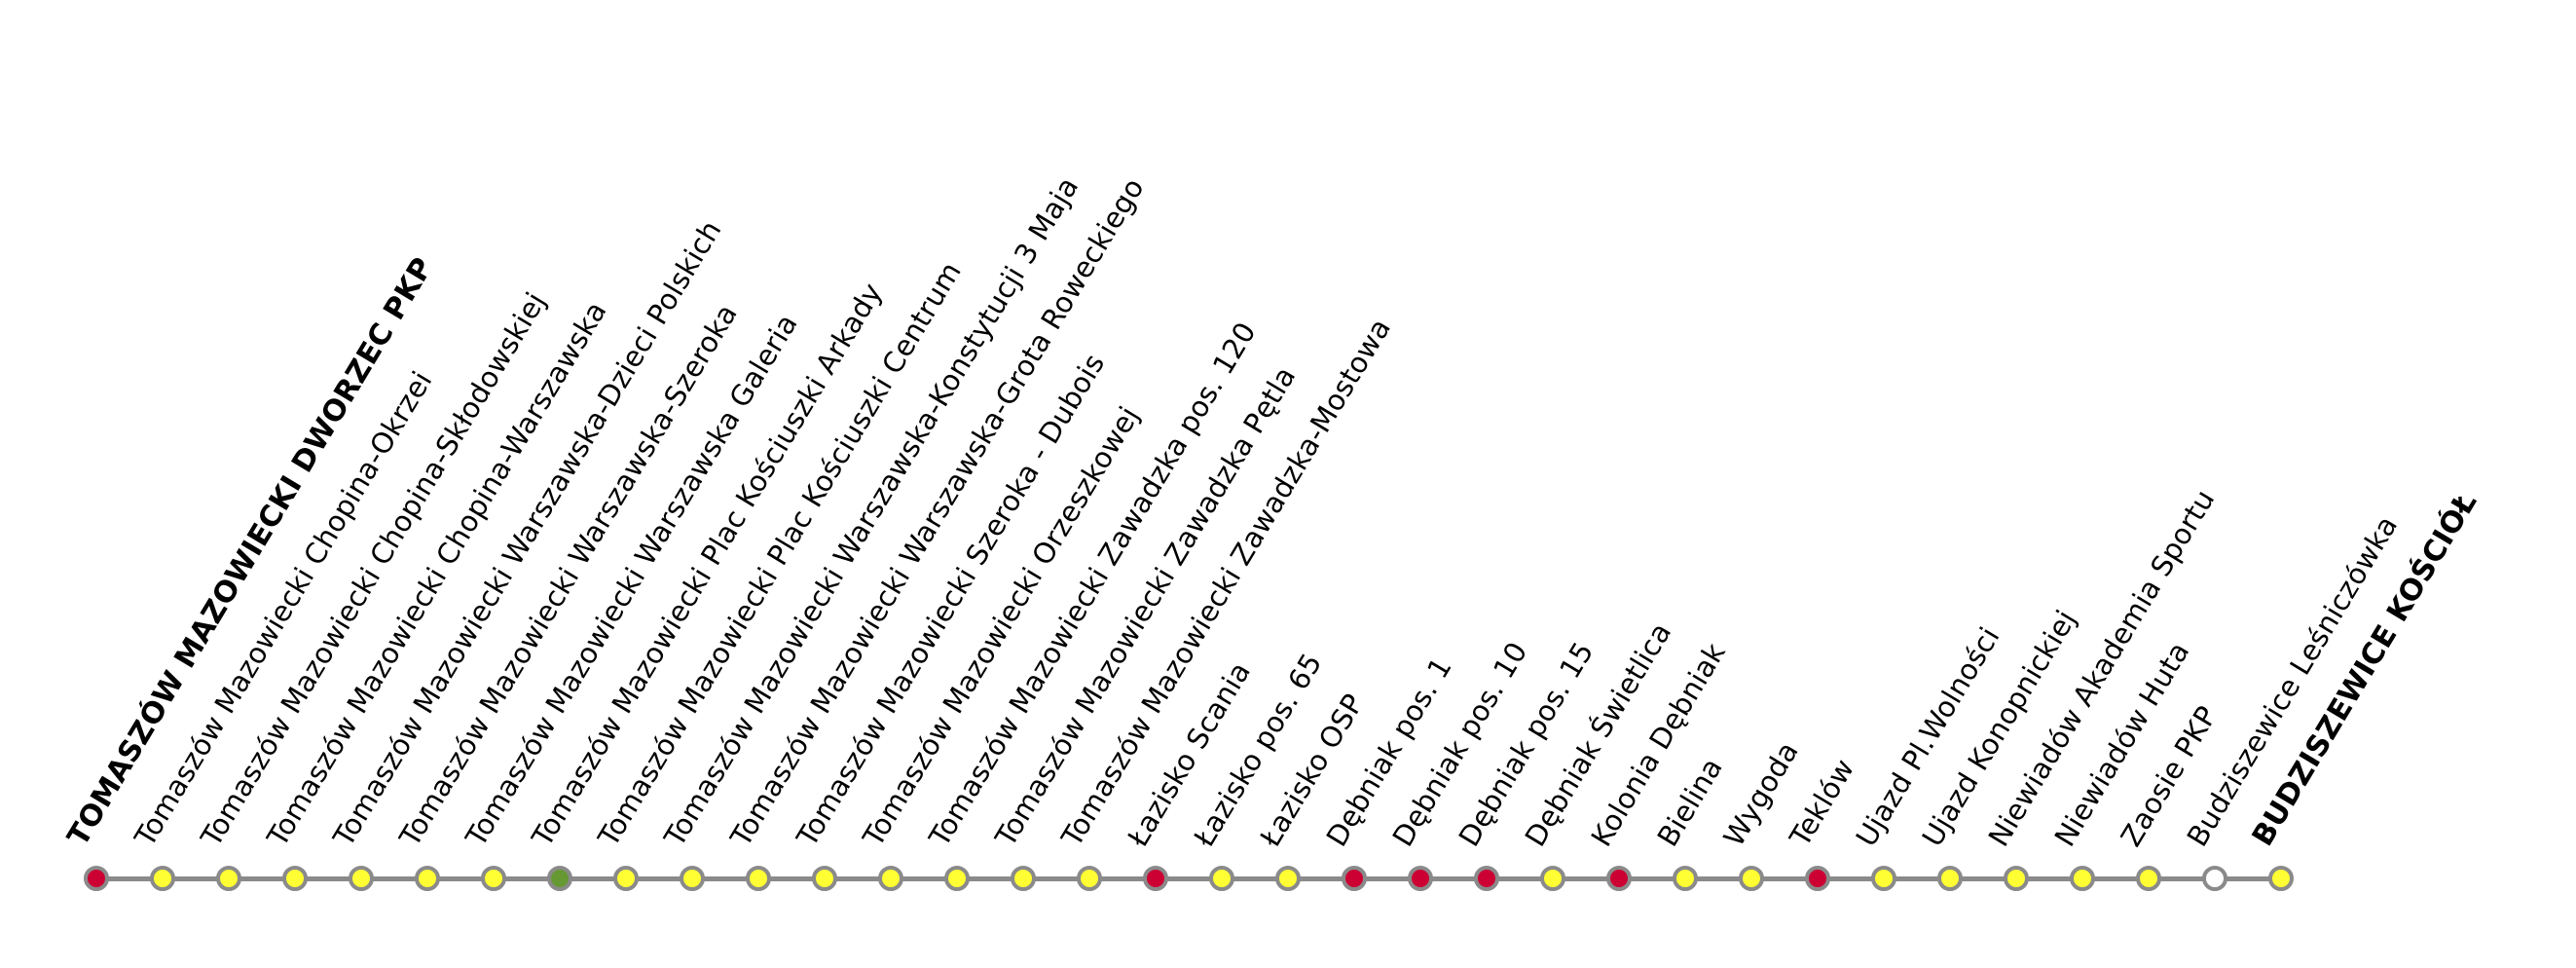 This screenshot has width=2576, height=968. Describe the element at coordinates (1689, 803) in the screenshot. I see `stop-label: Bielina` at that location.